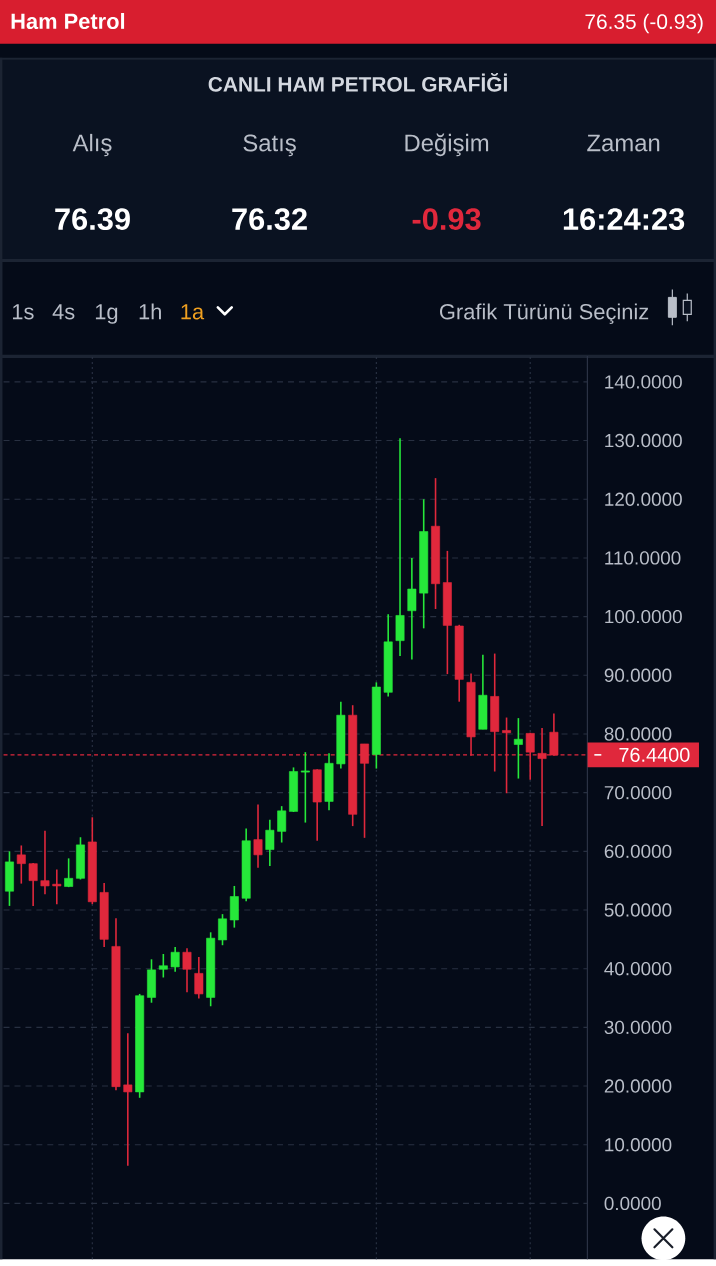  What do you see at coordinates (643, 616) in the screenshot?
I see `y-tick-label: 100.0000` at bounding box center [643, 616].